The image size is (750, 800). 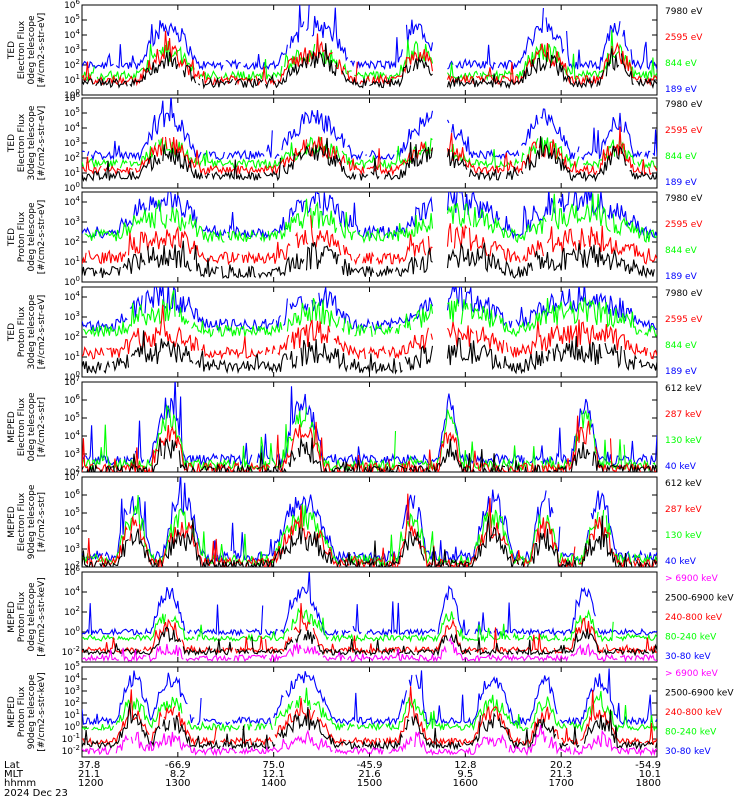 What do you see at coordinates (699, 694) in the screenshot?
I see `legend-entry: 2500-6900 keV` at bounding box center [699, 694].